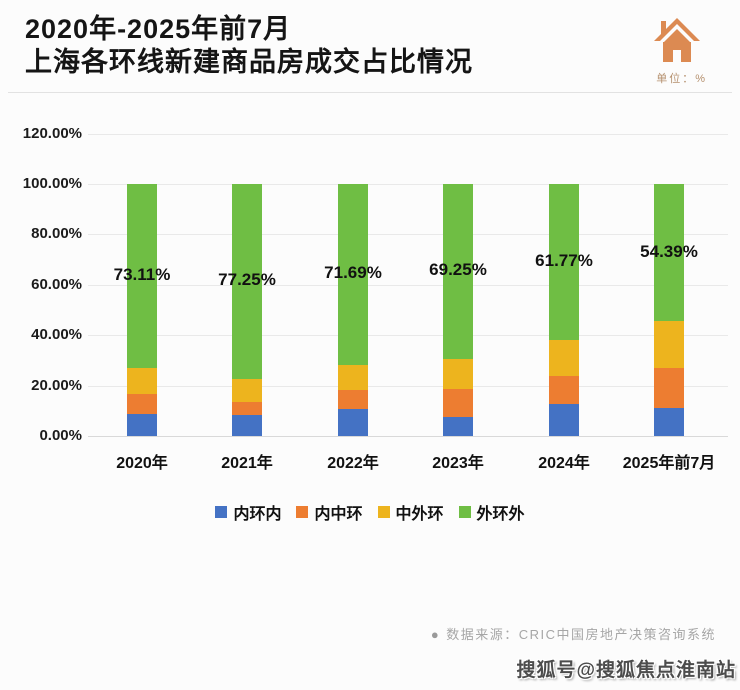 This screenshot has height=690, width=740. What do you see at coordinates (581, 634) in the screenshot?
I see `data-source-text: 数据来源：CRIC中国房地产决策咨询系统` at bounding box center [581, 634].